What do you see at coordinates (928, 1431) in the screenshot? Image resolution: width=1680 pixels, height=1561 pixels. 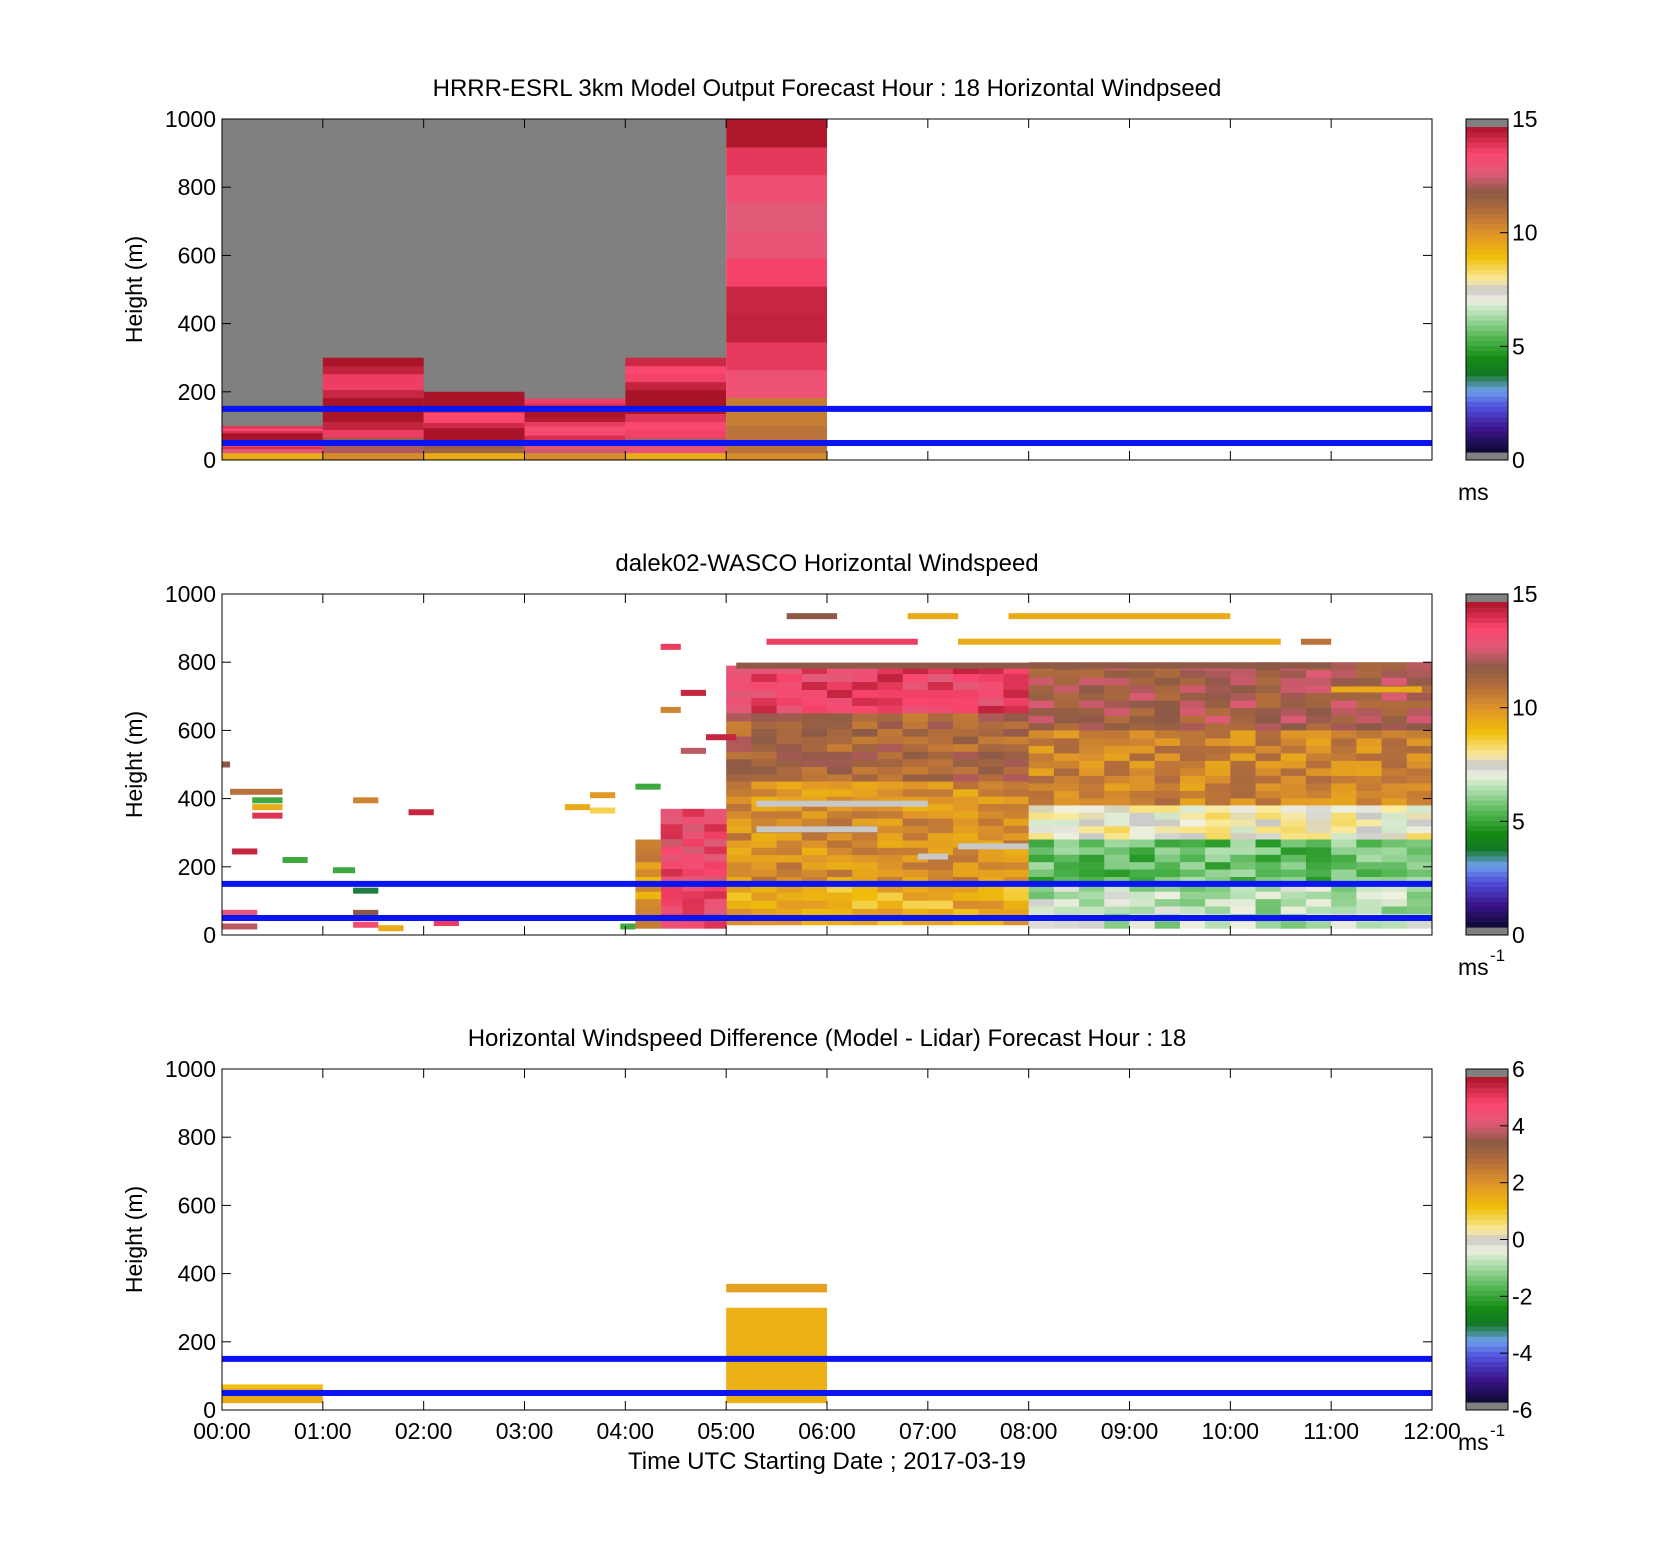 I see `x-tick-label: 07:00` at bounding box center [928, 1431].